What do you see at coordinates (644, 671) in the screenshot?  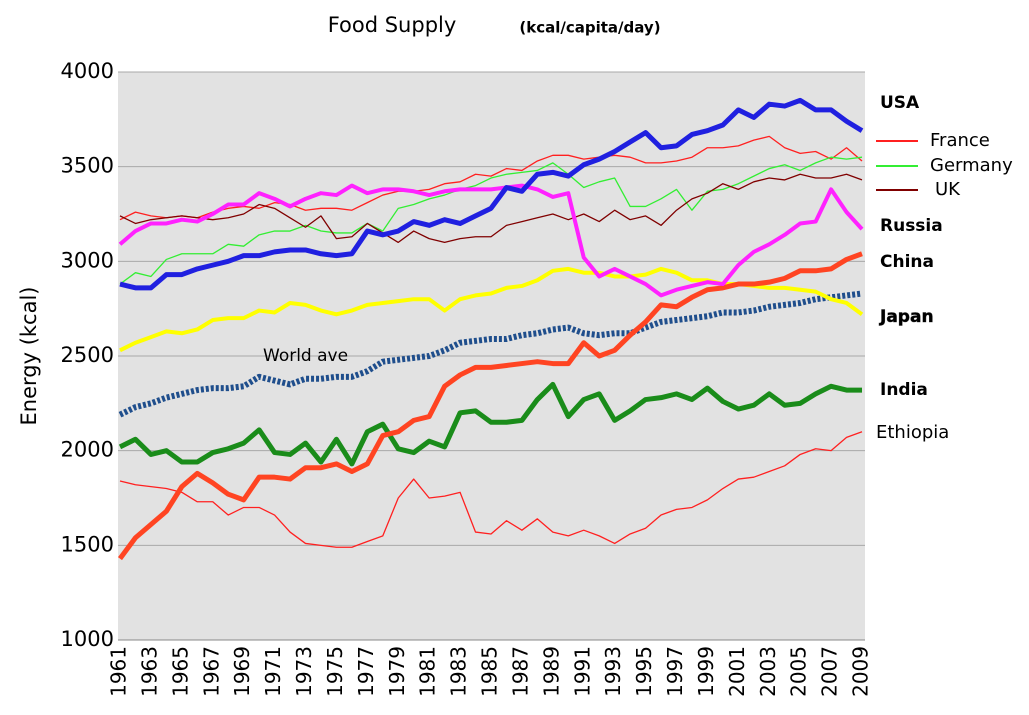 I see `x-tick-label: 1995` at bounding box center [644, 671].